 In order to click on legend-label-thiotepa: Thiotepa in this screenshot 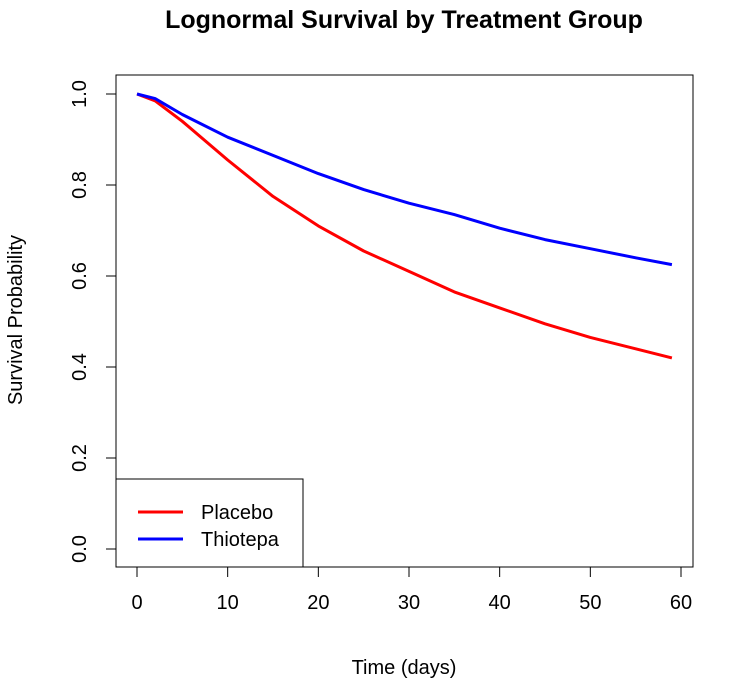, I will do `click(240, 540)`.